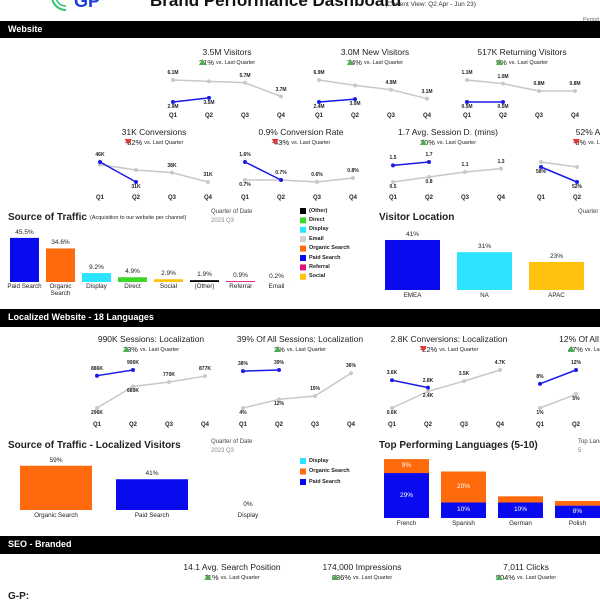 This screenshot has width=600, height=600. What do you see at coordinates (25, 28) in the screenshot?
I see `section-title: Website` at bounding box center [25, 28].